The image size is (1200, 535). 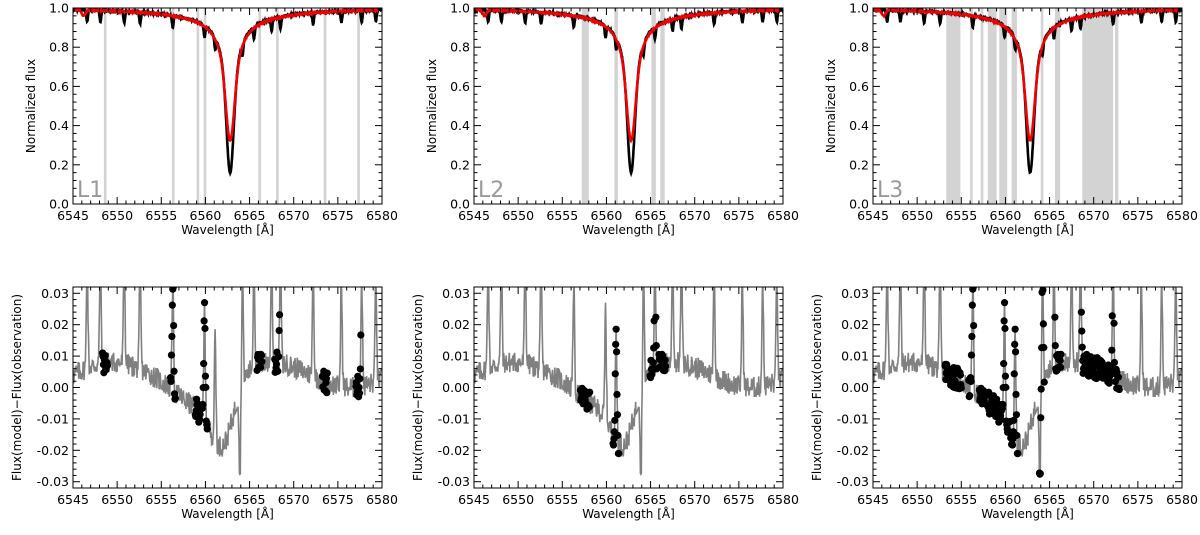 What do you see at coordinates (432, 106) in the screenshot?
I see `y-axis-label: Normalized flux` at bounding box center [432, 106].